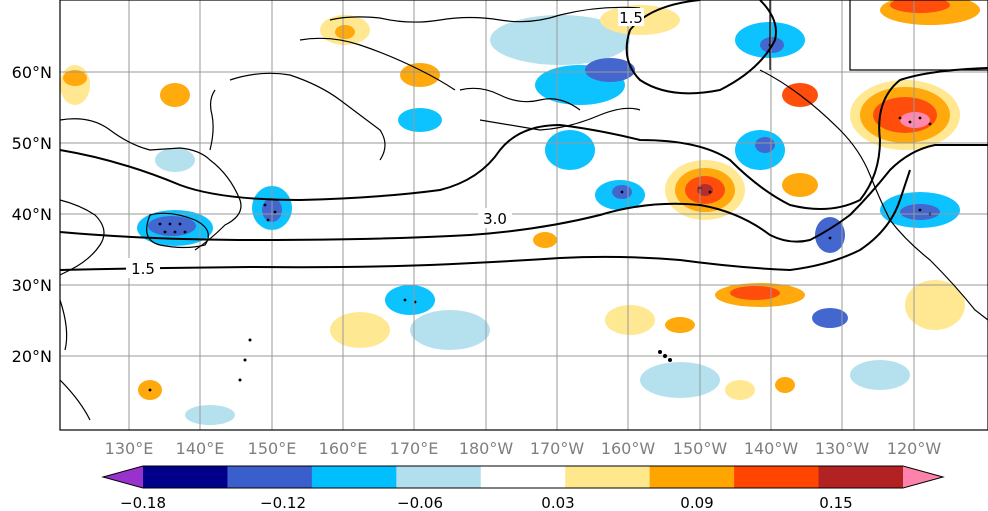 This screenshot has height=511, width=988. Describe the element at coordinates (455, 360) in the screenshot. I see `island-dots` at that location.